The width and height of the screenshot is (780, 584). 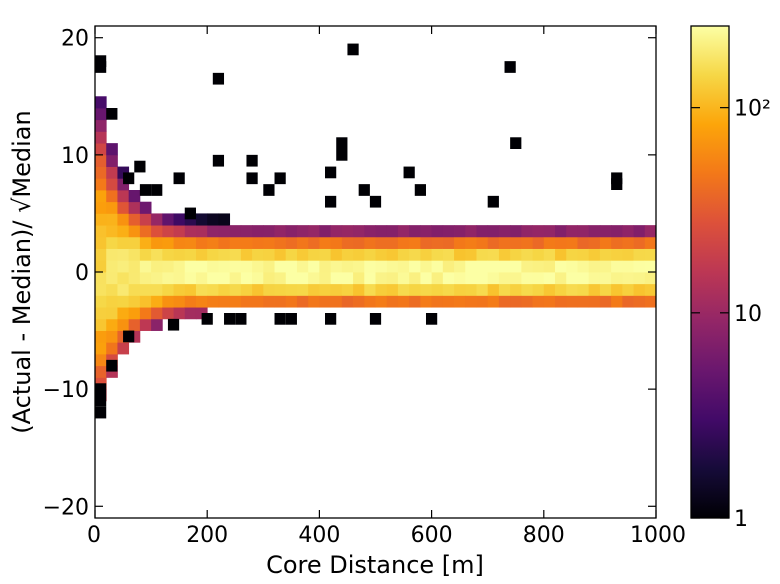 What do you see at coordinates (731, 314) in the screenshot?
I see `colorbar-axis: 1 10 10²` at bounding box center [731, 314].